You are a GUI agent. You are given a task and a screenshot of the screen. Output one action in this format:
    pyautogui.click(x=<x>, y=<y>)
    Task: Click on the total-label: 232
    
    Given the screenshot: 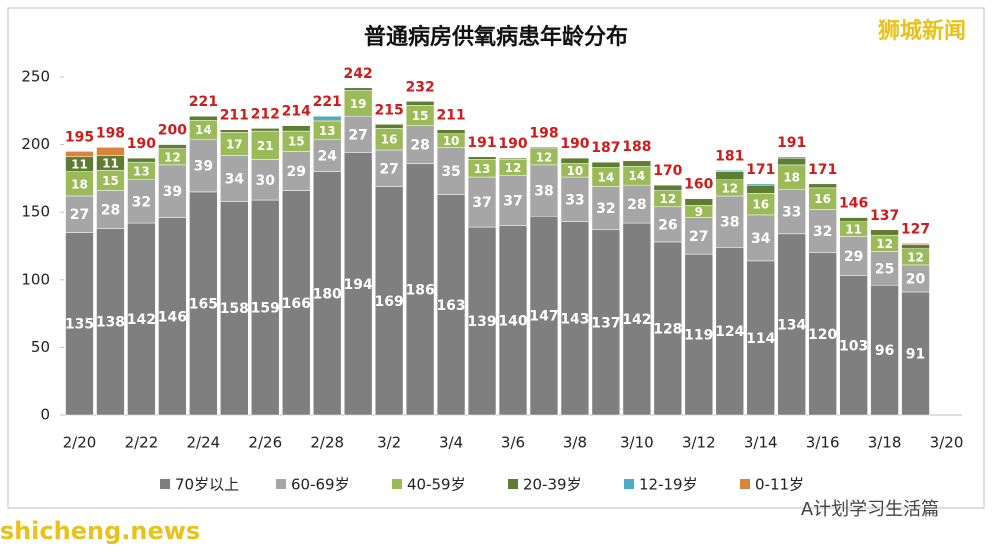 What is the action you would take?
    pyautogui.click(x=419, y=87)
    